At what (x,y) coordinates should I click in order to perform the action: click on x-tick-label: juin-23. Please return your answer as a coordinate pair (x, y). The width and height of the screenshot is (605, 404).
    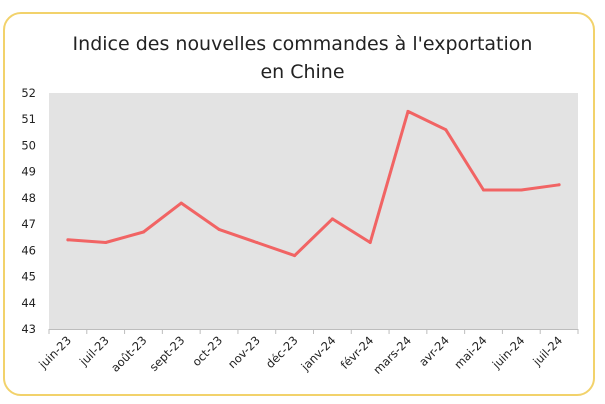
    Looking at the image, I should click on (54, 352).